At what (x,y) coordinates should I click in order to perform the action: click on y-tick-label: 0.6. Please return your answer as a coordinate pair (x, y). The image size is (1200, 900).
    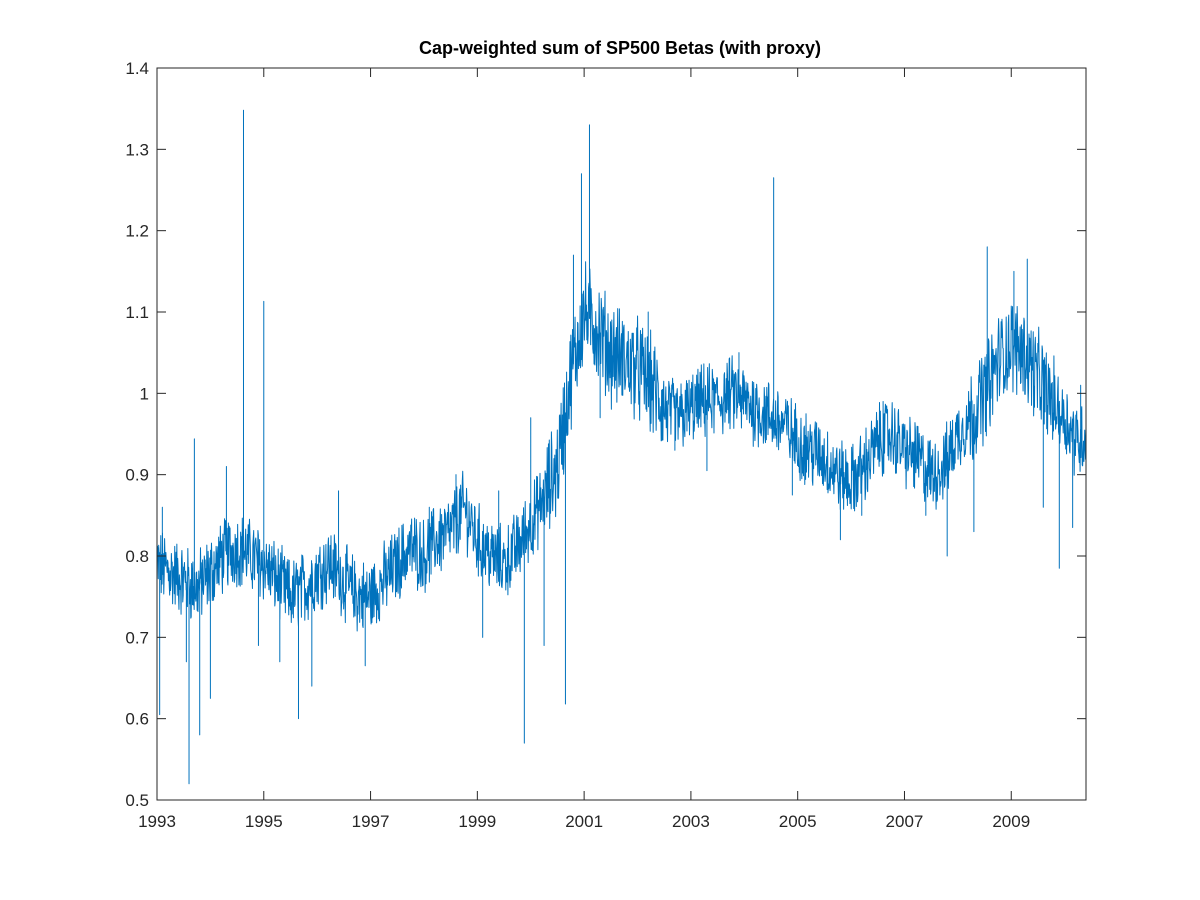
    Looking at the image, I should click on (137, 719).